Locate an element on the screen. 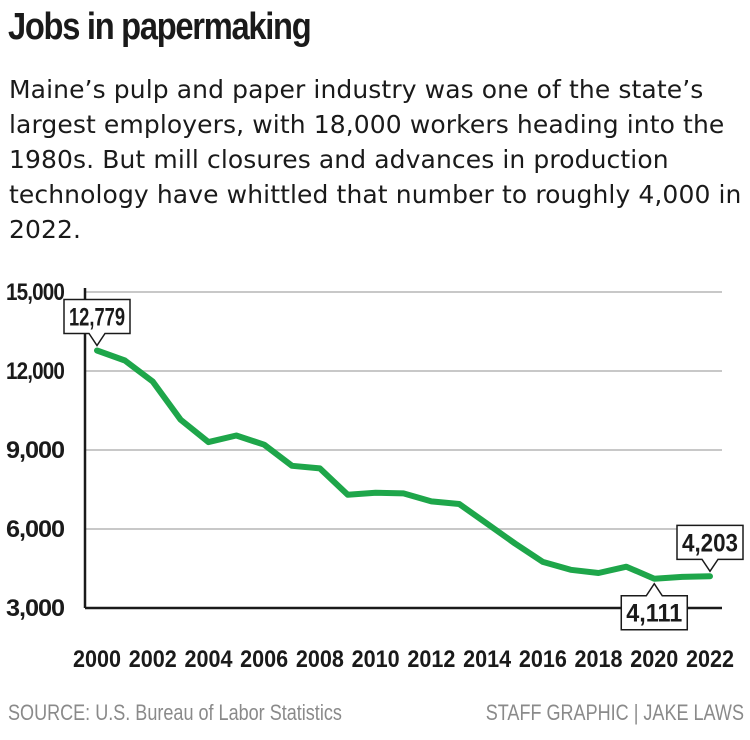  x-tick-label: 2000 is located at coordinates (97, 659).